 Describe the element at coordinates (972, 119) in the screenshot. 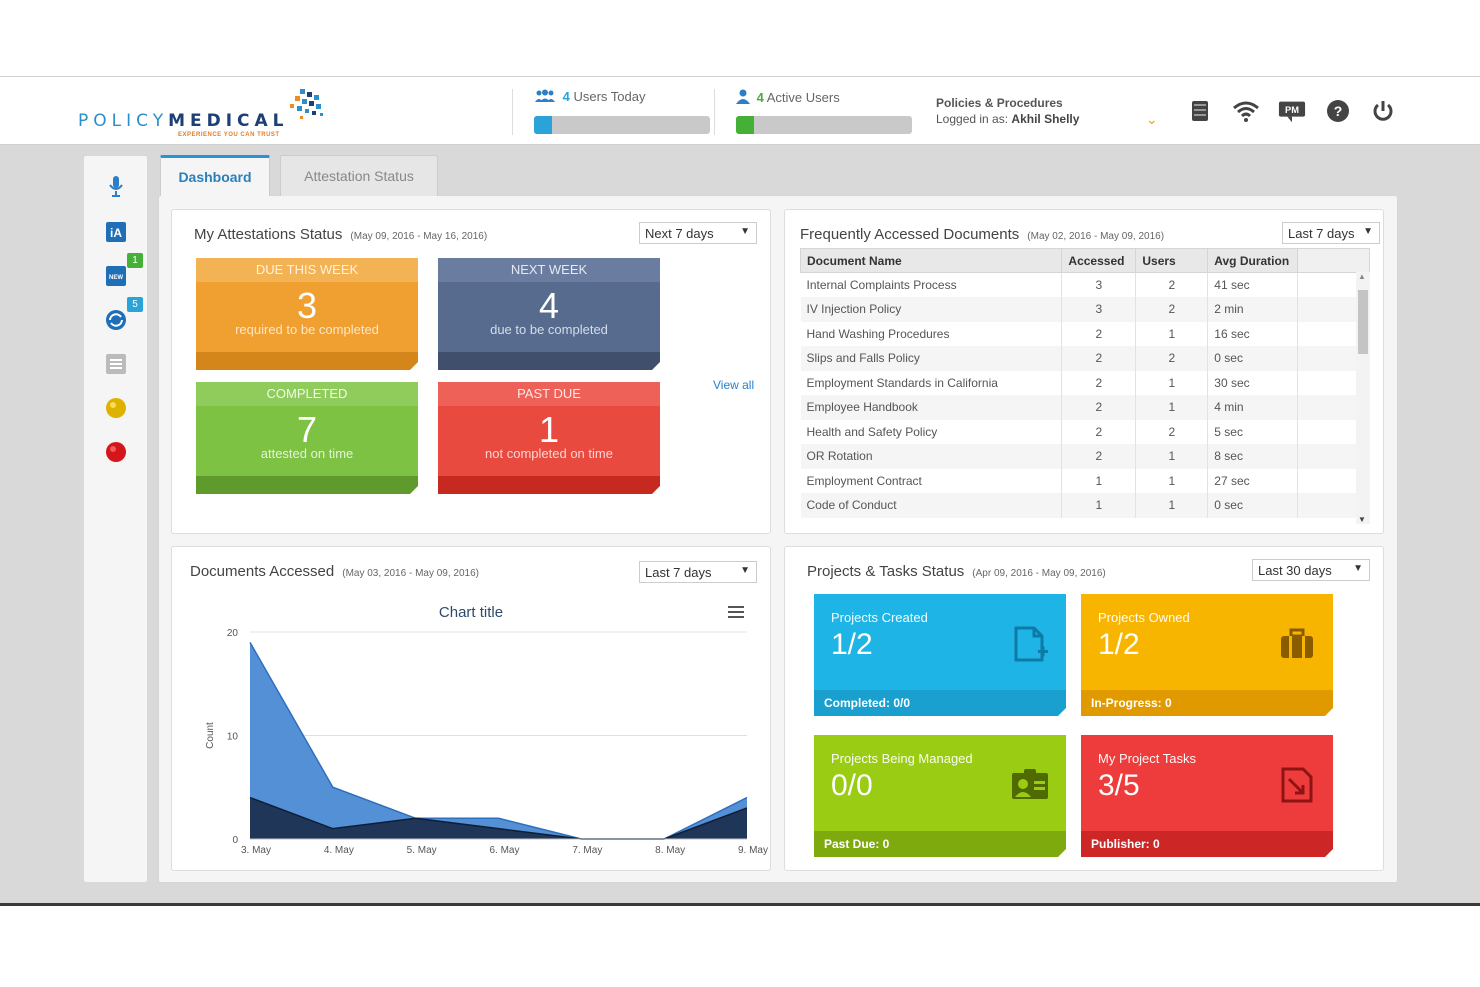

I see `logged-in-prefix: Logged in as:` at that location.